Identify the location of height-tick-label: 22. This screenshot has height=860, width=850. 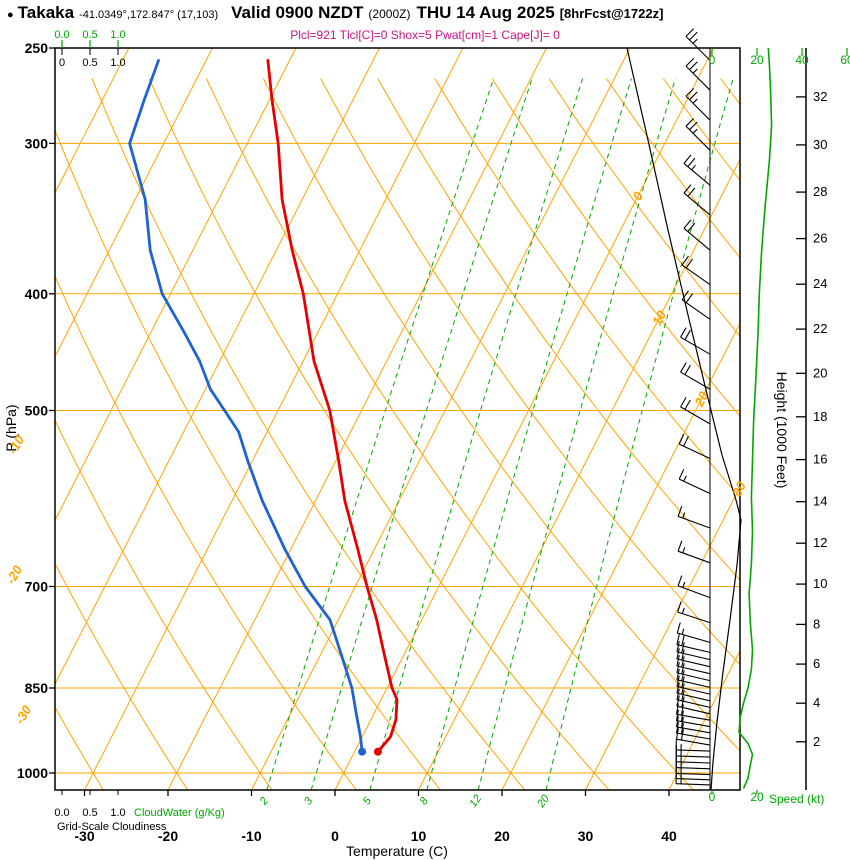
(820, 328).